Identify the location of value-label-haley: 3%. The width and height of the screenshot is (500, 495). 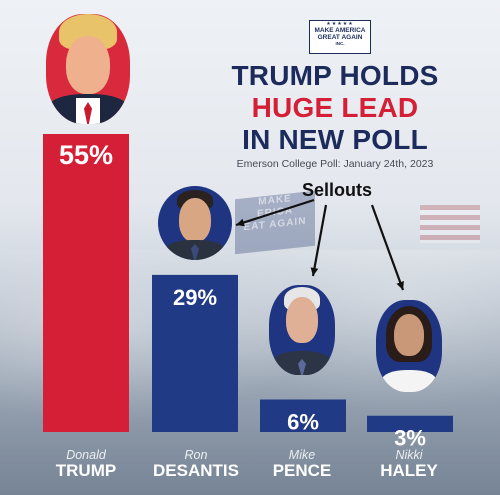
(410, 438).